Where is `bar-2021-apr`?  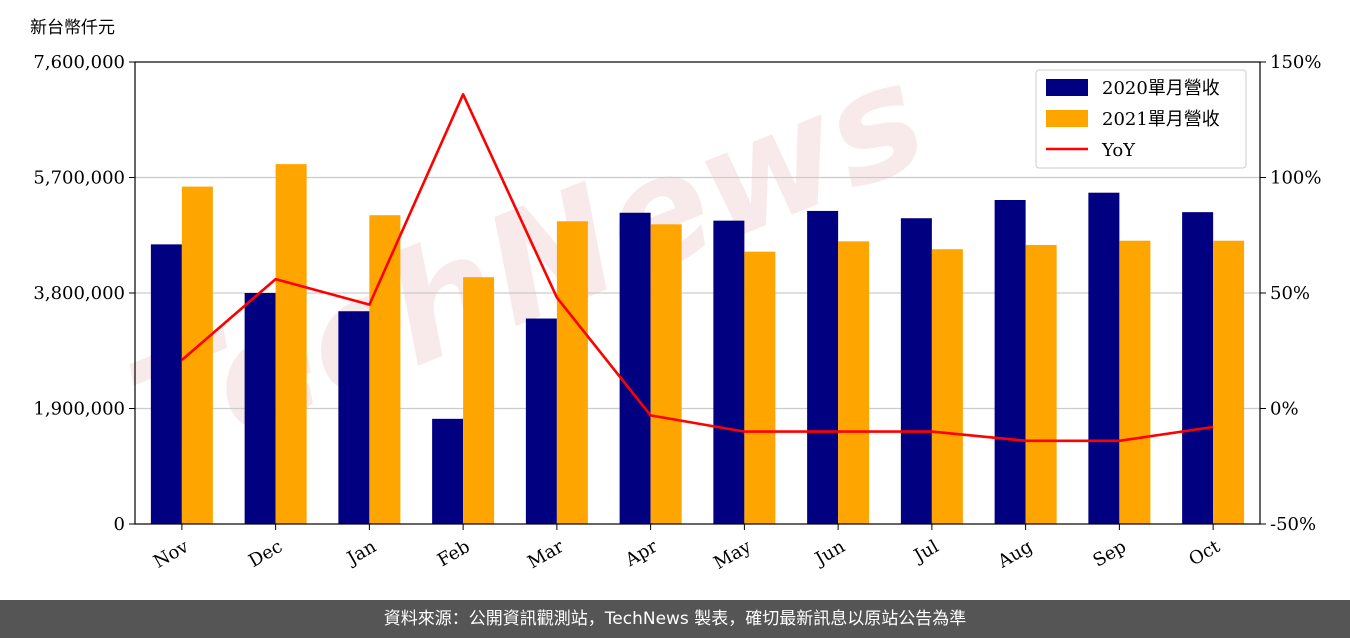 bar-2021-apr is located at coordinates (666, 374).